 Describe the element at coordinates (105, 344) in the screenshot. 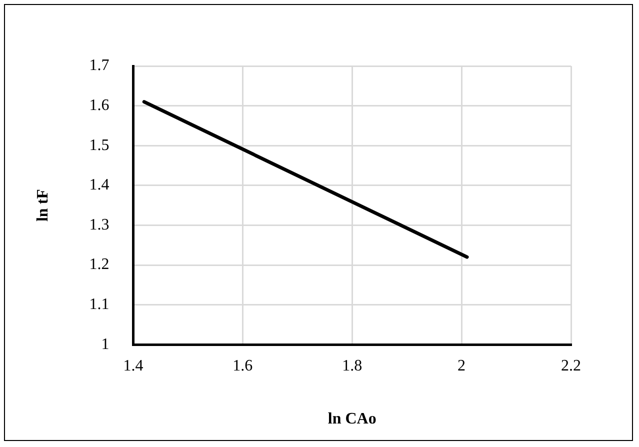

I see `y-tick-label: 1` at that location.